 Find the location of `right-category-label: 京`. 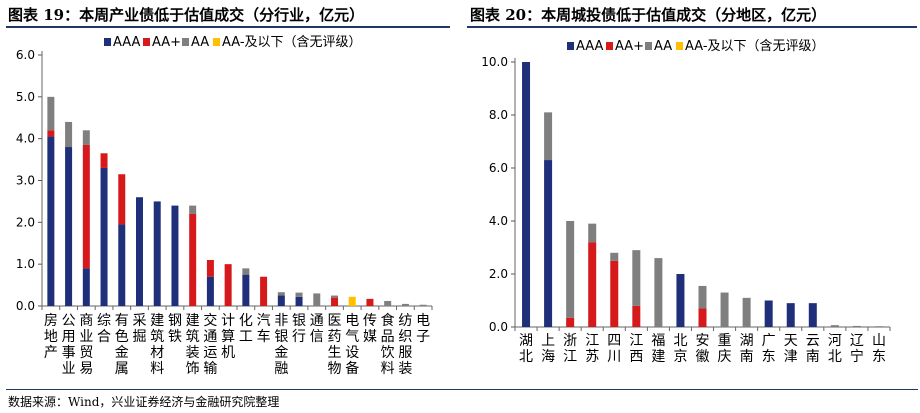

right-category-label: 京 is located at coordinates (680, 357).